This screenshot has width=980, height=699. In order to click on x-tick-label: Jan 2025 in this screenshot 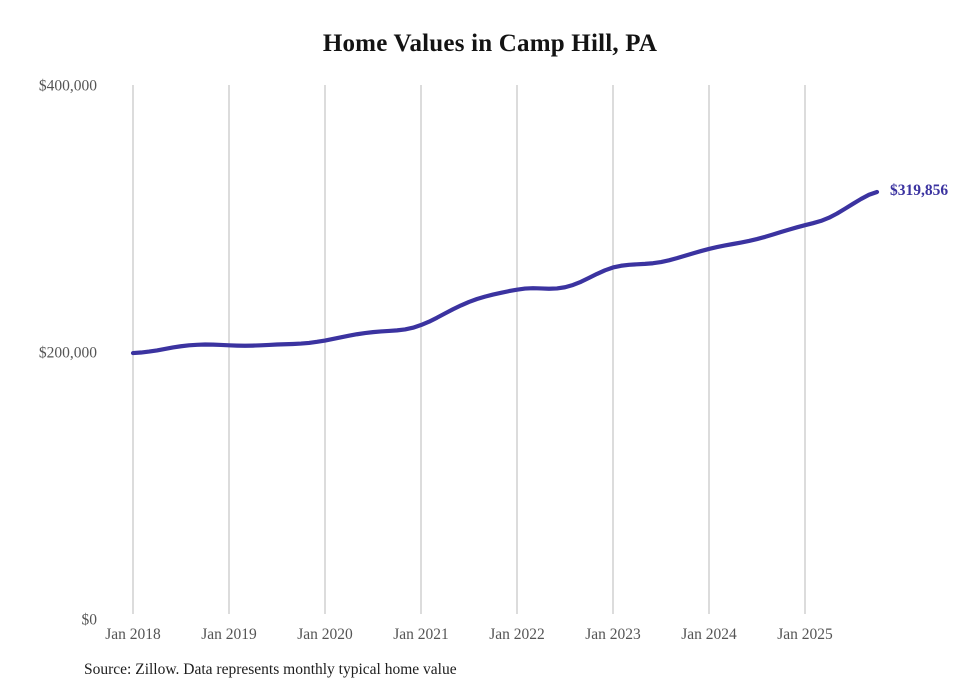, I will do `click(805, 634)`.